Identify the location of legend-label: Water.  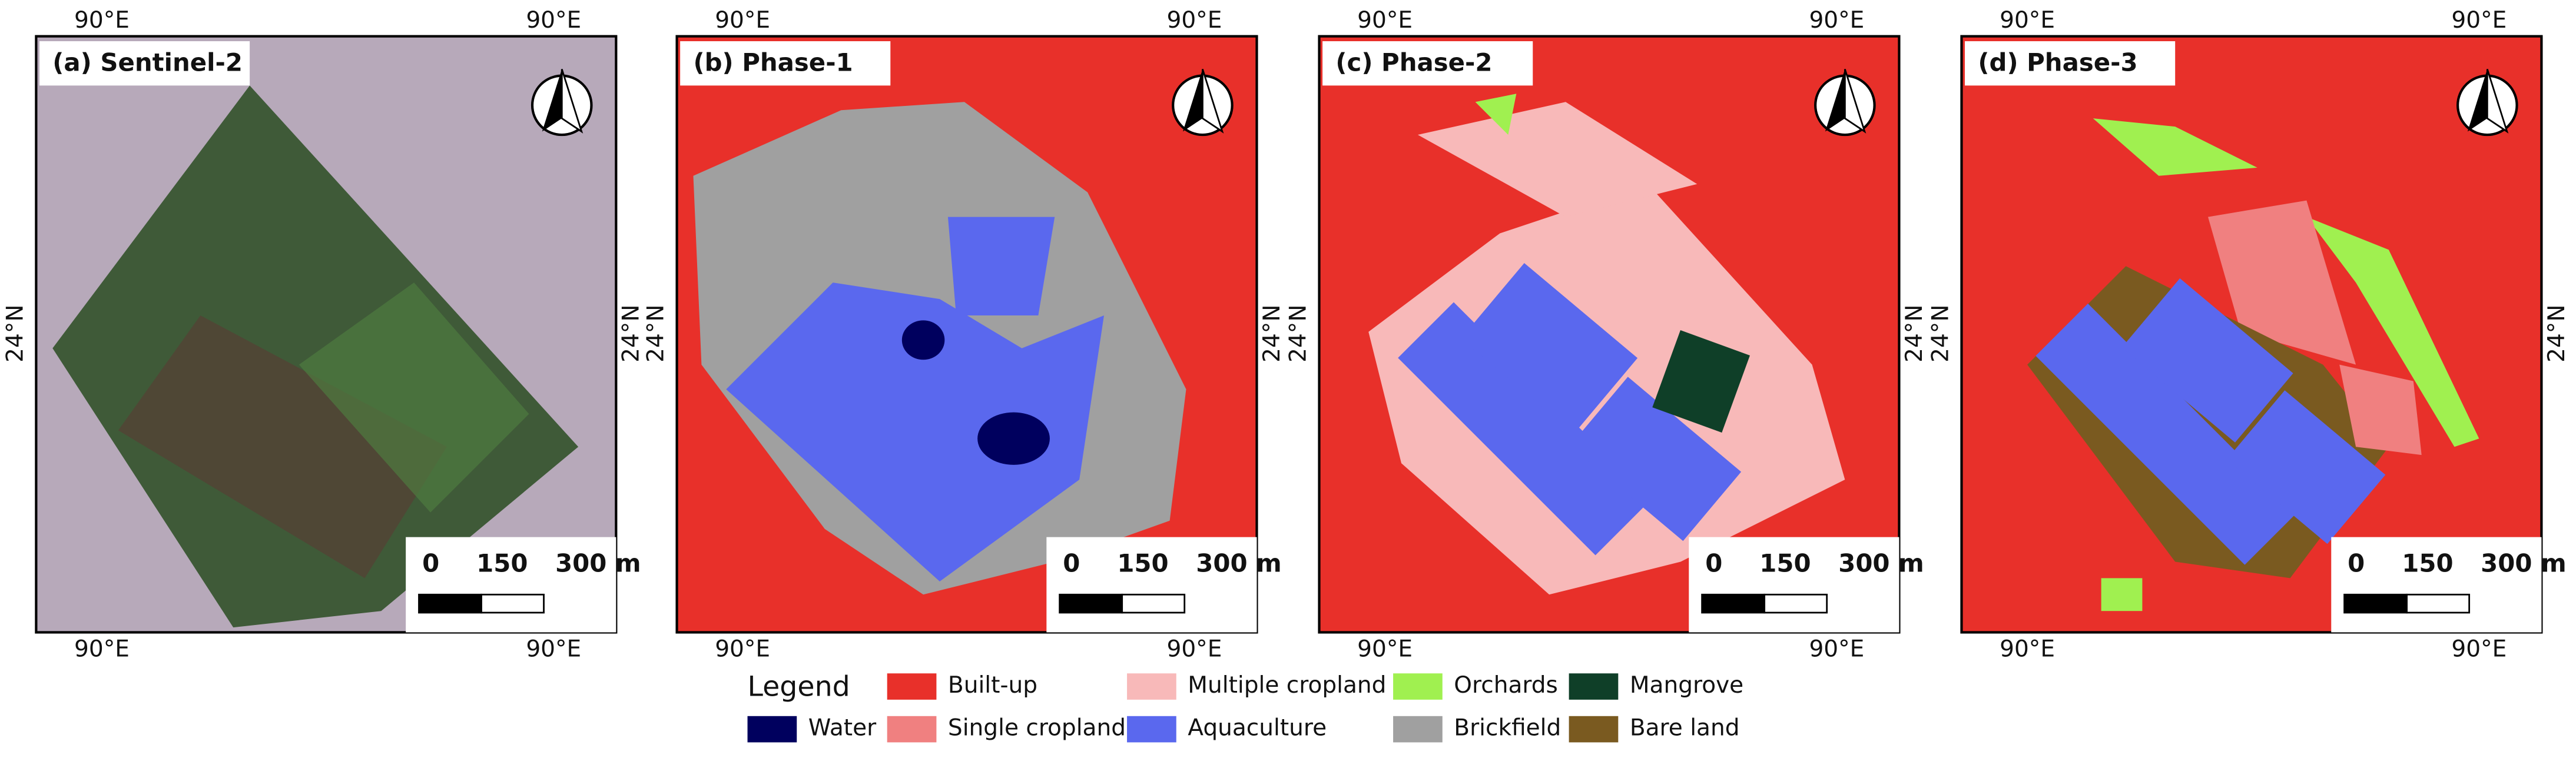
(842, 728).